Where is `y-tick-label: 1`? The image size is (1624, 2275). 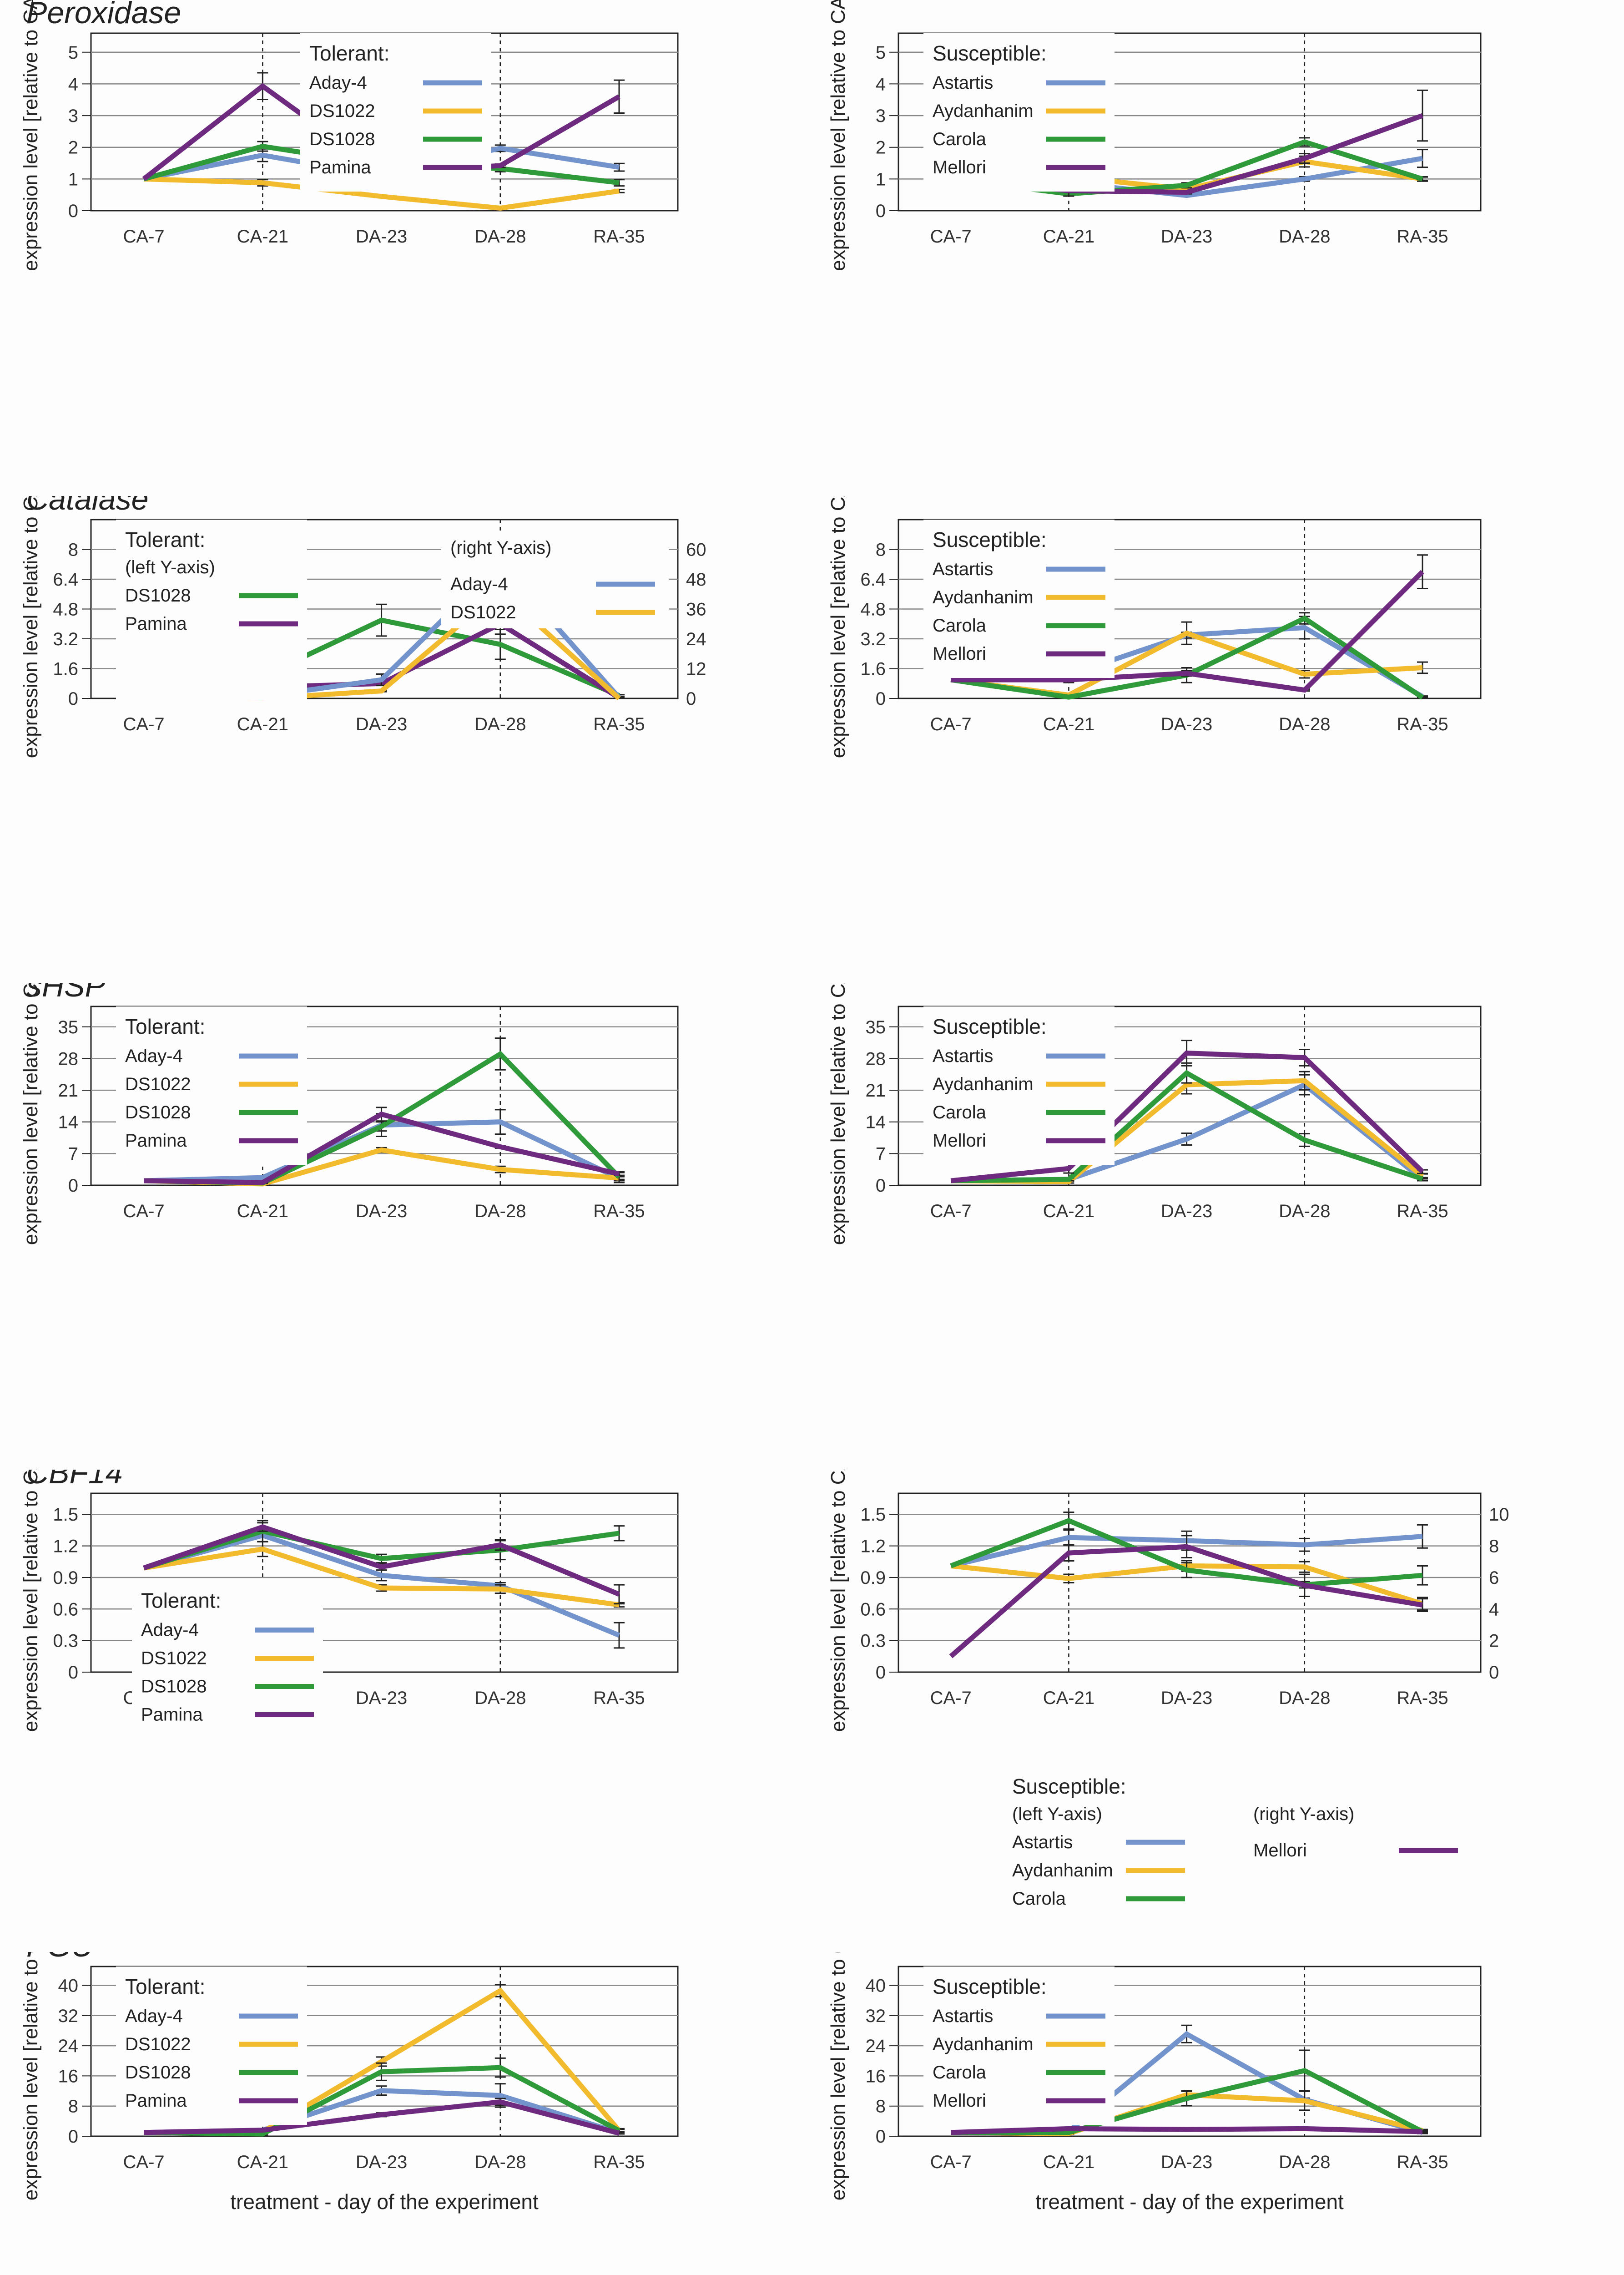
y-tick-label: 1 is located at coordinates (73, 179).